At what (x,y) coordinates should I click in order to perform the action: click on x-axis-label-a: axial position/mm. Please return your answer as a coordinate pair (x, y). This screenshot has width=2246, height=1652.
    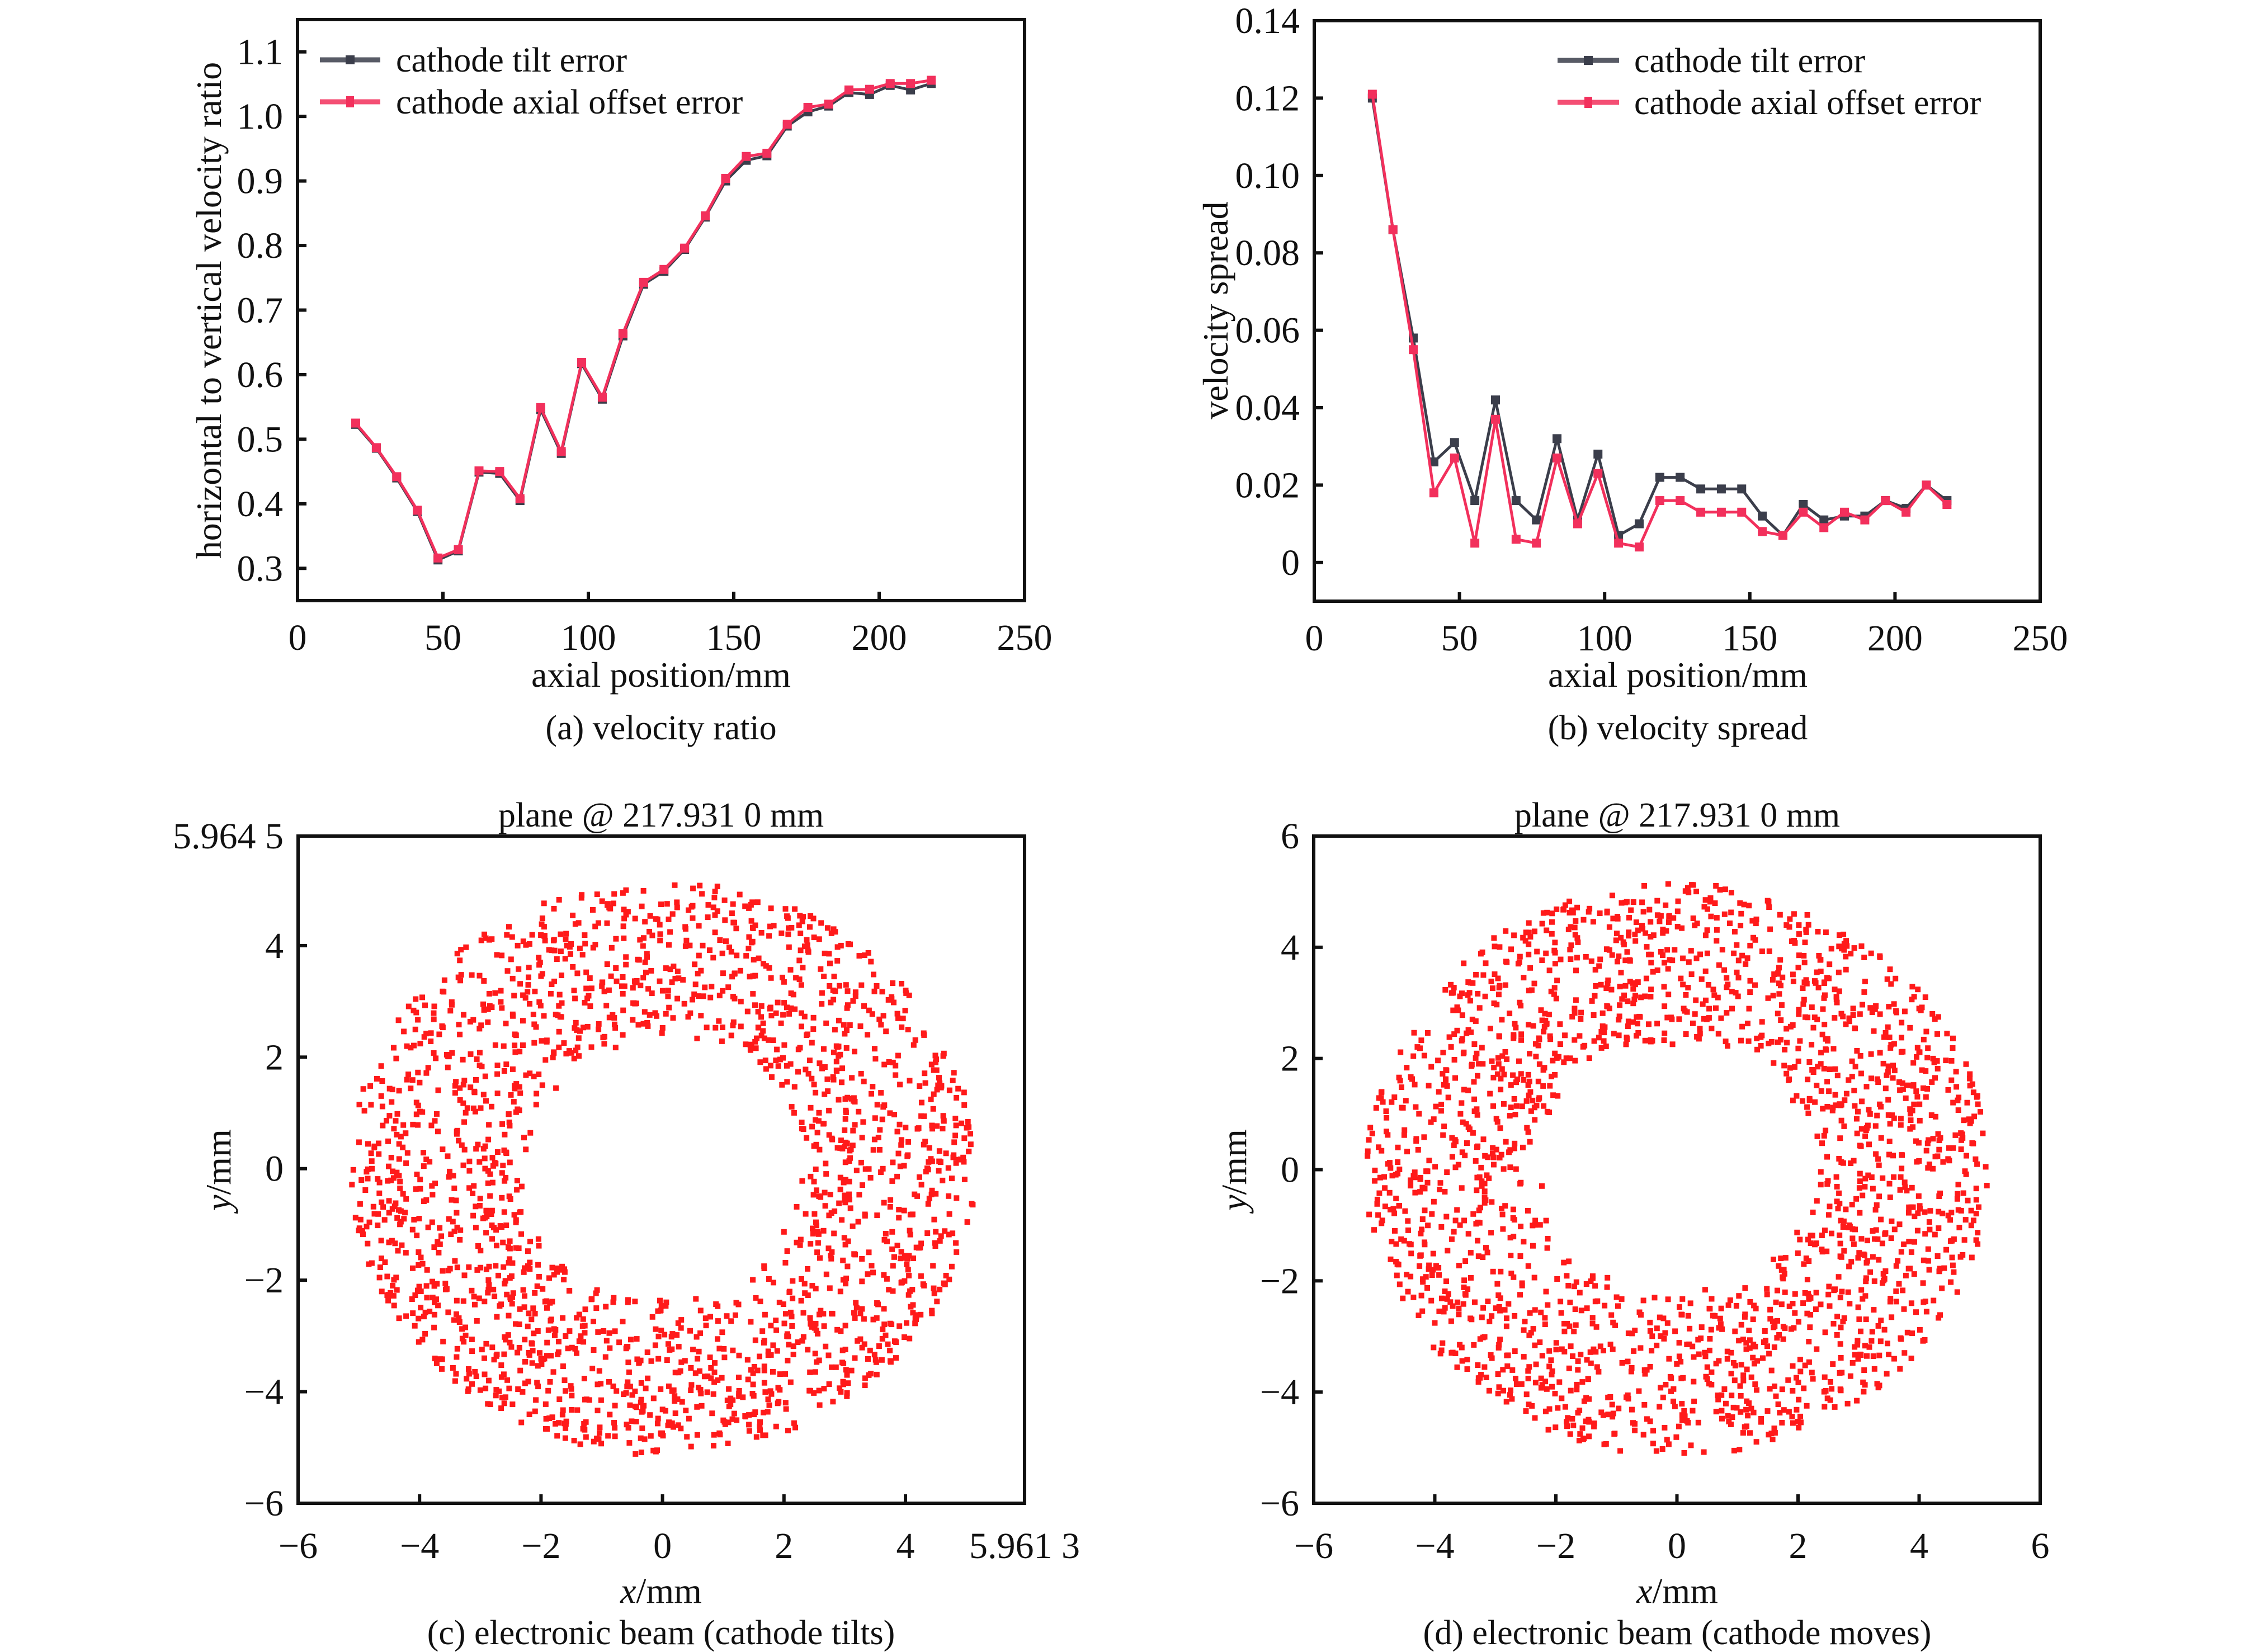
    Looking at the image, I should click on (661, 675).